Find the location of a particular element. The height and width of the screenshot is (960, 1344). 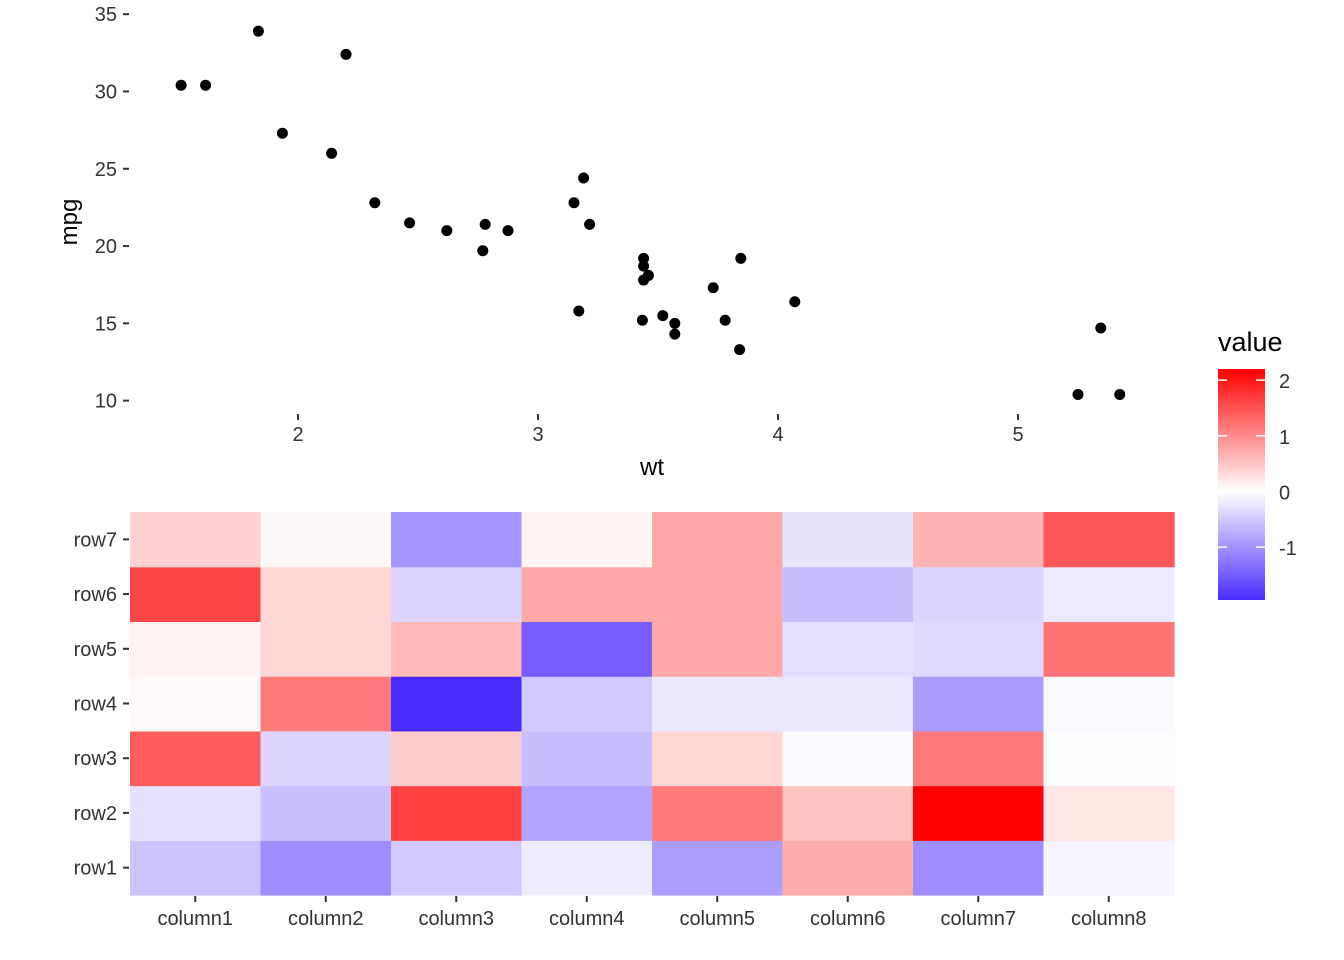

legend-colorbar is located at coordinates (1241, 484).